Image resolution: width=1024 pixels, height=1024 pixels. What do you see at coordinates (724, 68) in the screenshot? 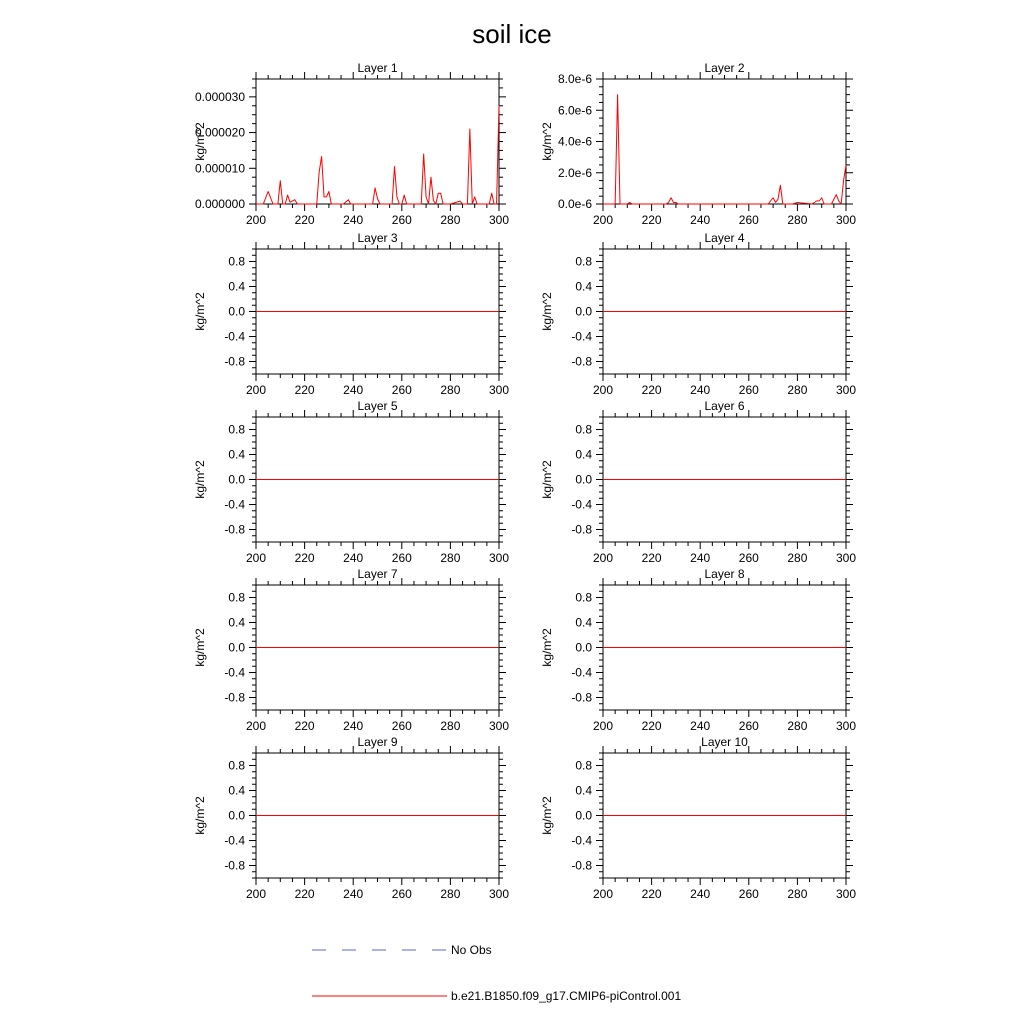
I see `panel-title: Layer 2` at bounding box center [724, 68].